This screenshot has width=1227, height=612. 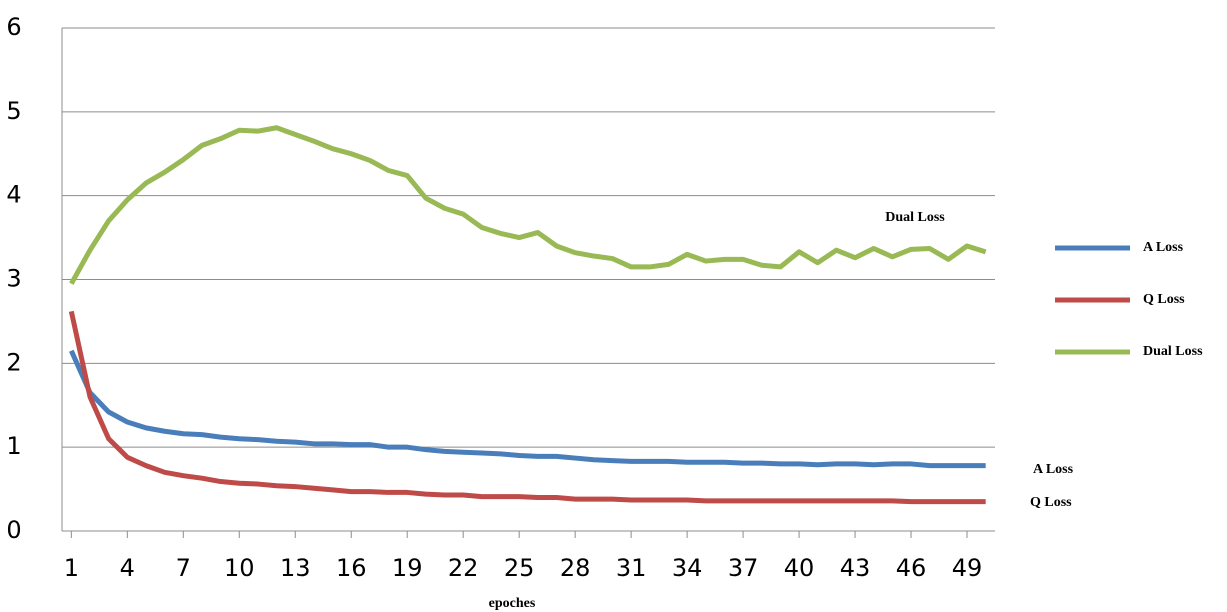 I want to click on annotation: Q Loss, so click(x=1051, y=502).